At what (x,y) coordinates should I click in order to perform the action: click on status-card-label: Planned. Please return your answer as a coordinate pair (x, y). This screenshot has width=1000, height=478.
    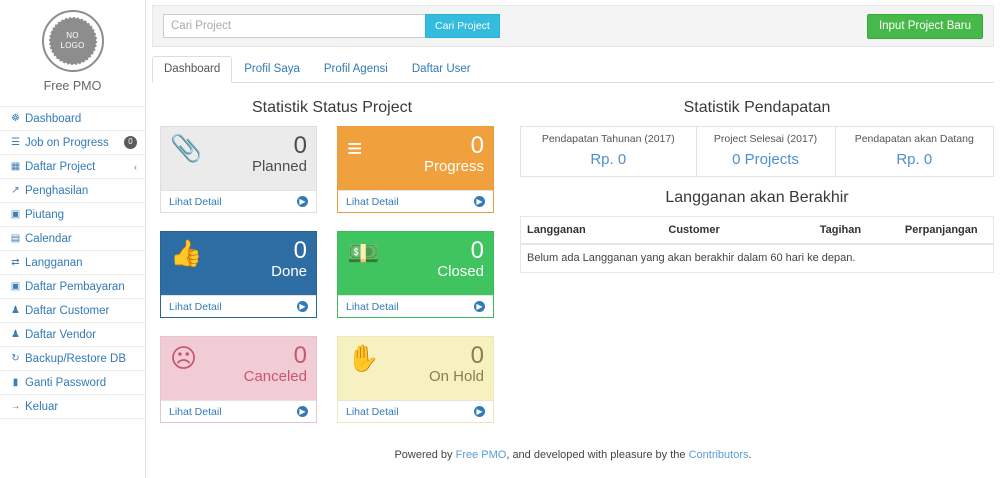
    Looking at the image, I should click on (279, 166).